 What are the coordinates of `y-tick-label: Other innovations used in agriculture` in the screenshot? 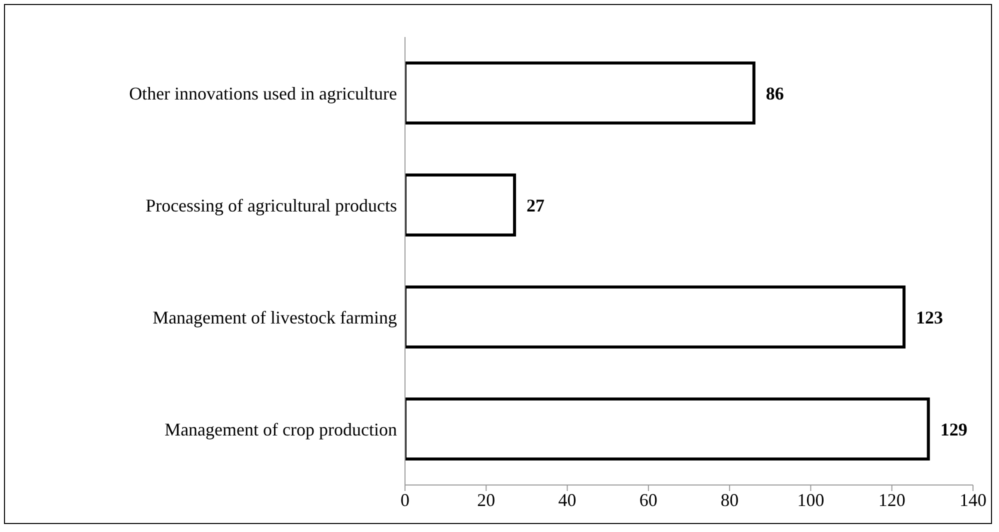 It's located at (263, 93).